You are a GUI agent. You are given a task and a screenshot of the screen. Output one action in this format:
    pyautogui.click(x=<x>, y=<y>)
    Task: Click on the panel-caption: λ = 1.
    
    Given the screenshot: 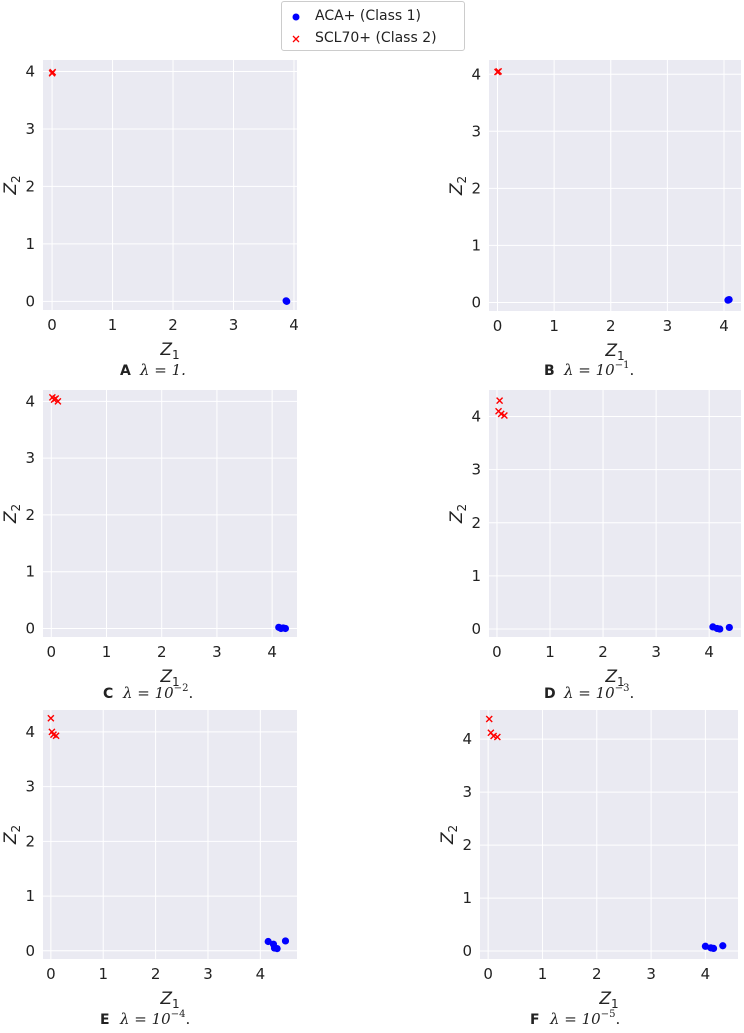 What is the action you would take?
    pyautogui.click(x=162, y=370)
    